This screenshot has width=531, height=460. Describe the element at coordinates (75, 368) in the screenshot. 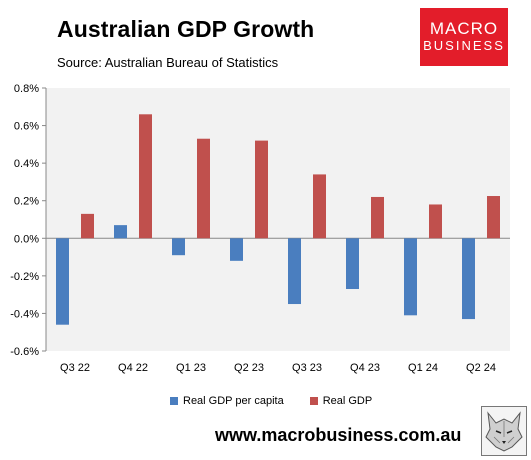

I see `x-tick-label: Q3 22` at that location.